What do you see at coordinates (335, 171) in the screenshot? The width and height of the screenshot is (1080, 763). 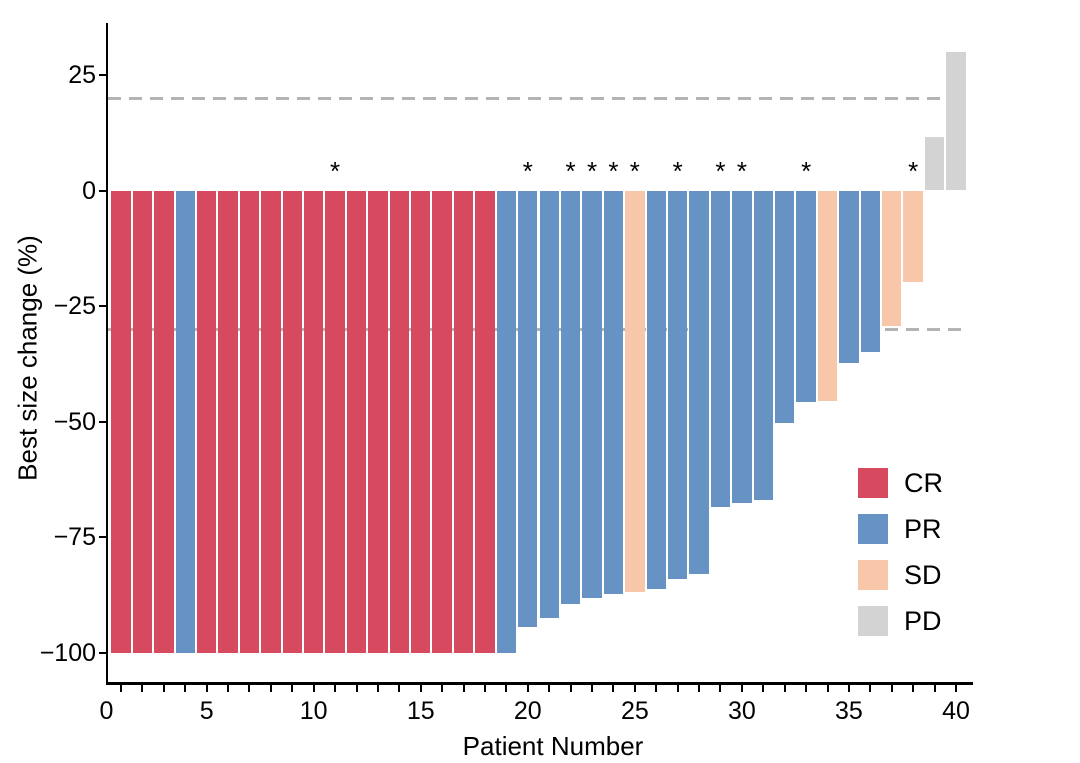 I see `asterisk-patient-11: *` at bounding box center [335, 171].